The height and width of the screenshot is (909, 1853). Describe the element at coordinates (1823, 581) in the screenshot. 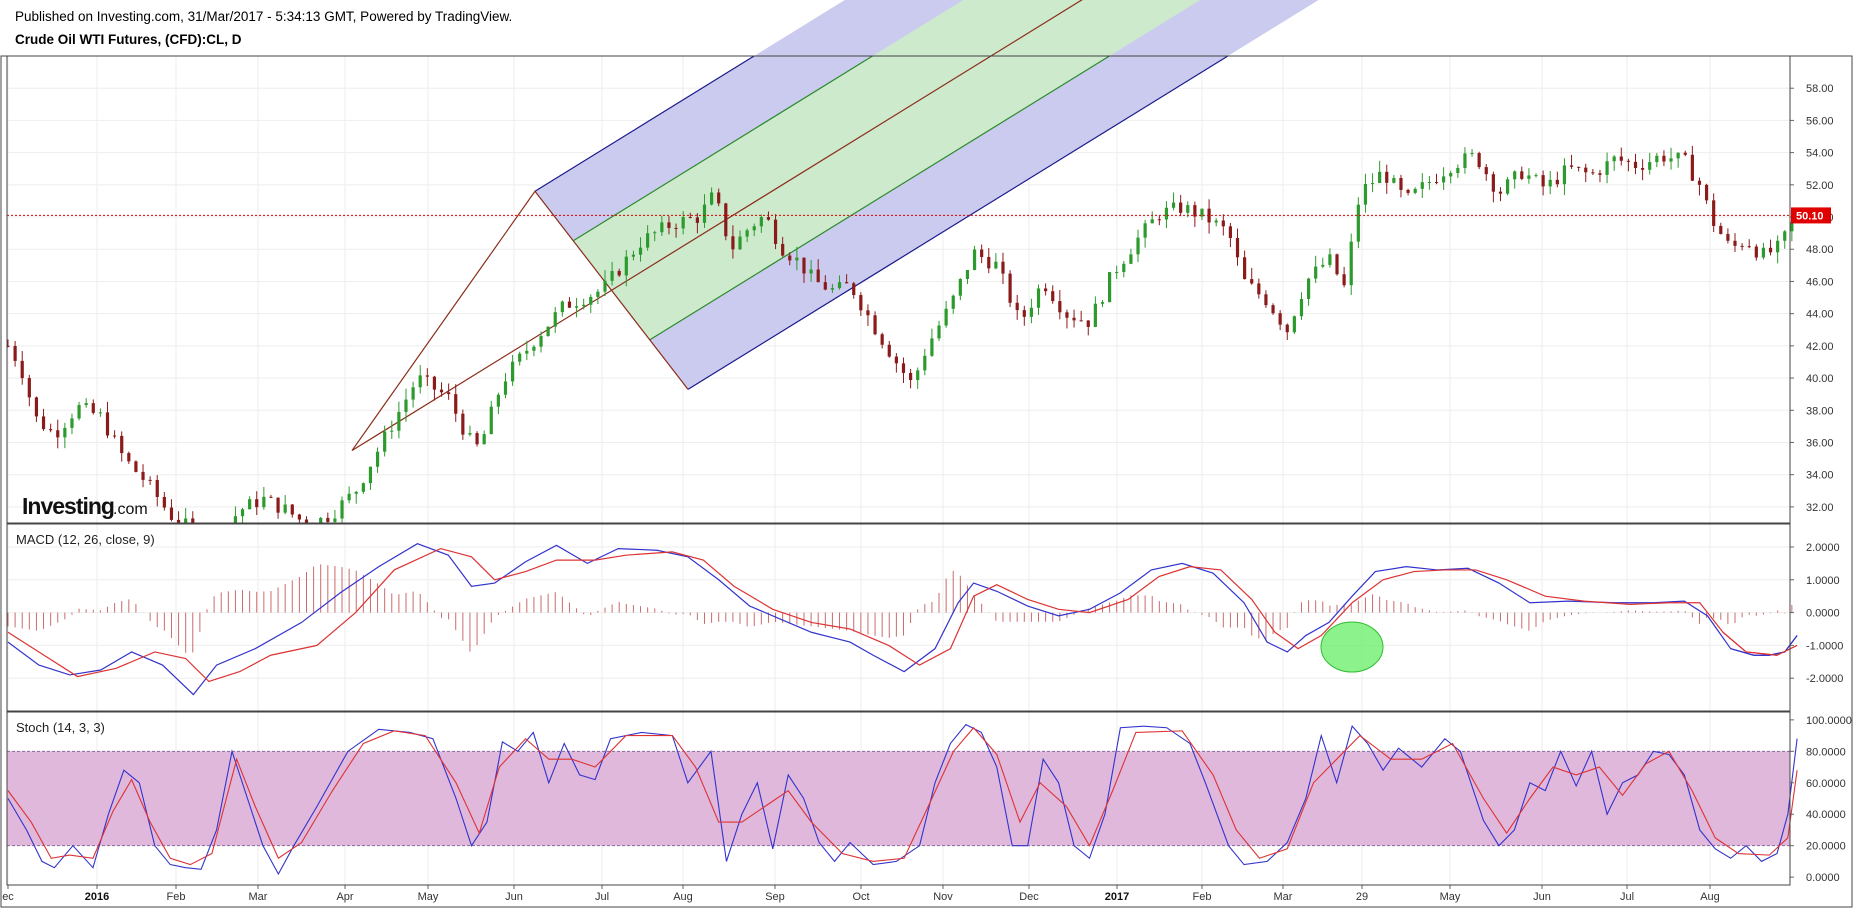

I see `macd-tick-label: 1.0000` at that location.